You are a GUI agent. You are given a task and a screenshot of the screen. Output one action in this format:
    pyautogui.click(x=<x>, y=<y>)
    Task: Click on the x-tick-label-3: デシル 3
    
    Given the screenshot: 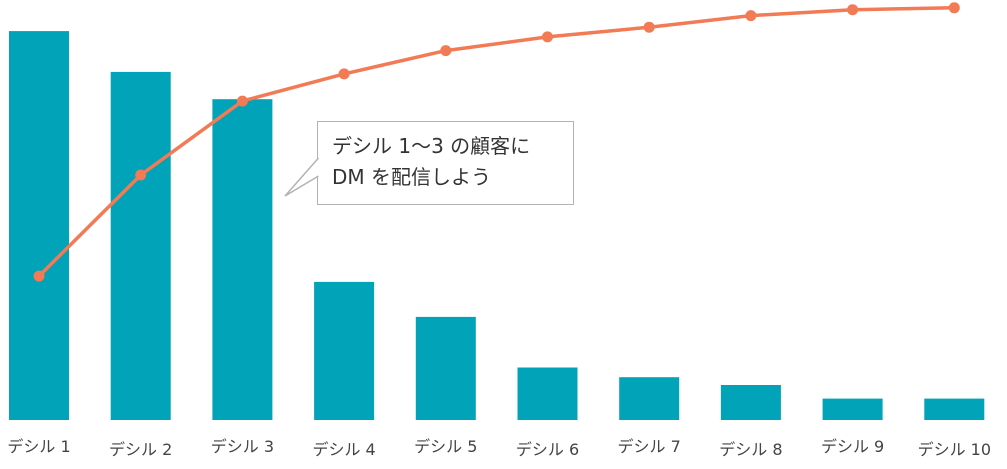 What is the action you would take?
    pyautogui.click(x=242, y=446)
    